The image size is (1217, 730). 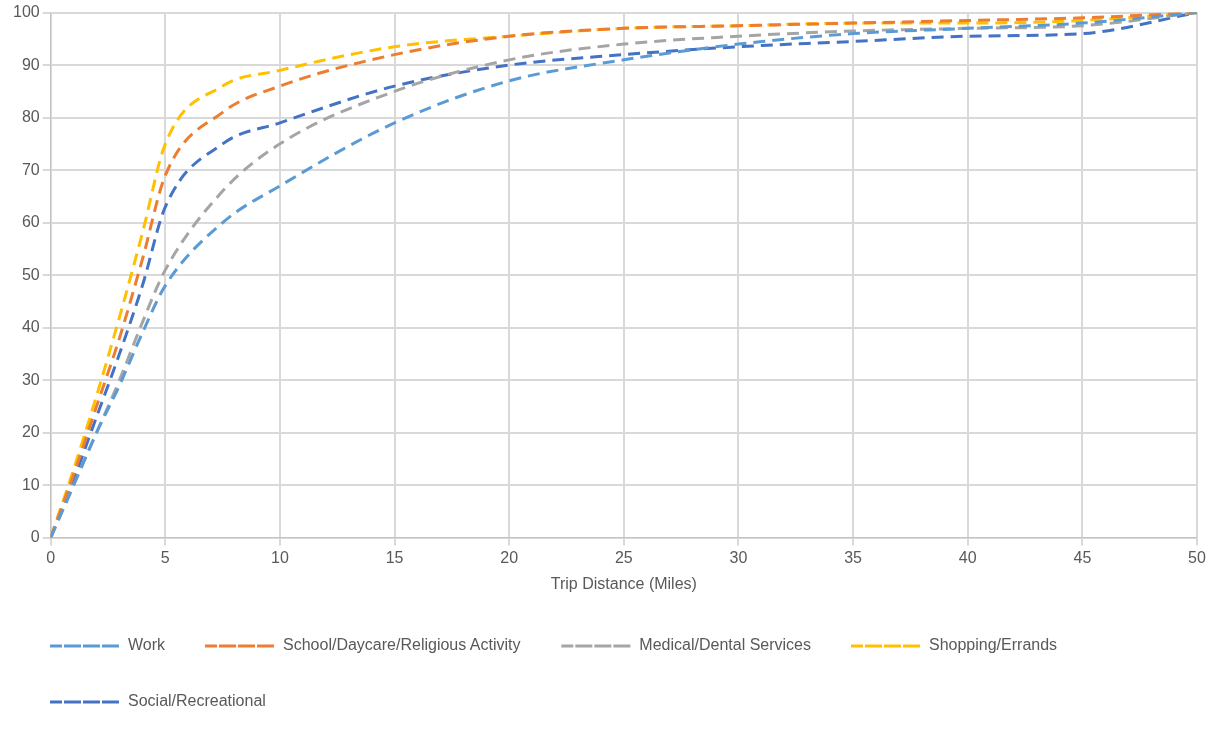 I want to click on y-tick-label: 60, so click(x=30, y=222).